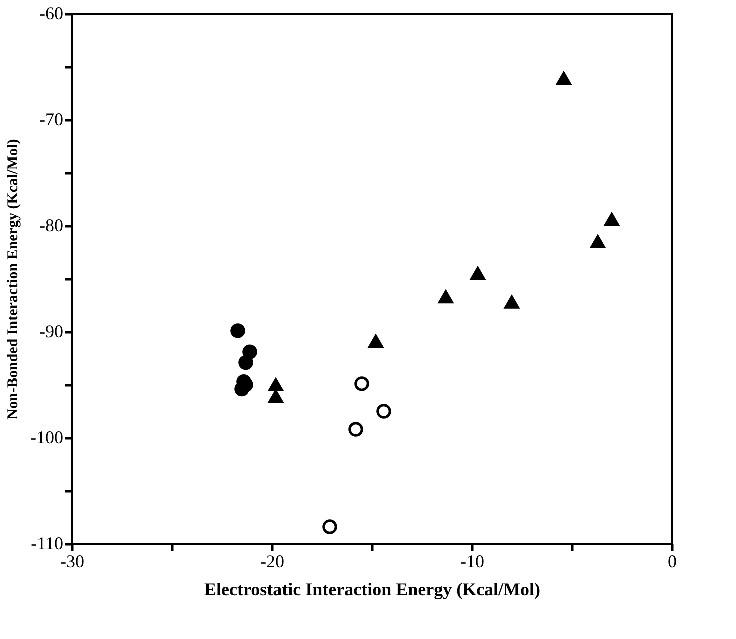 Image resolution: width=736 pixels, height=639 pixels. Describe the element at coordinates (52, 226) in the screenshot. I see `y-tick-label: -80` at that location.